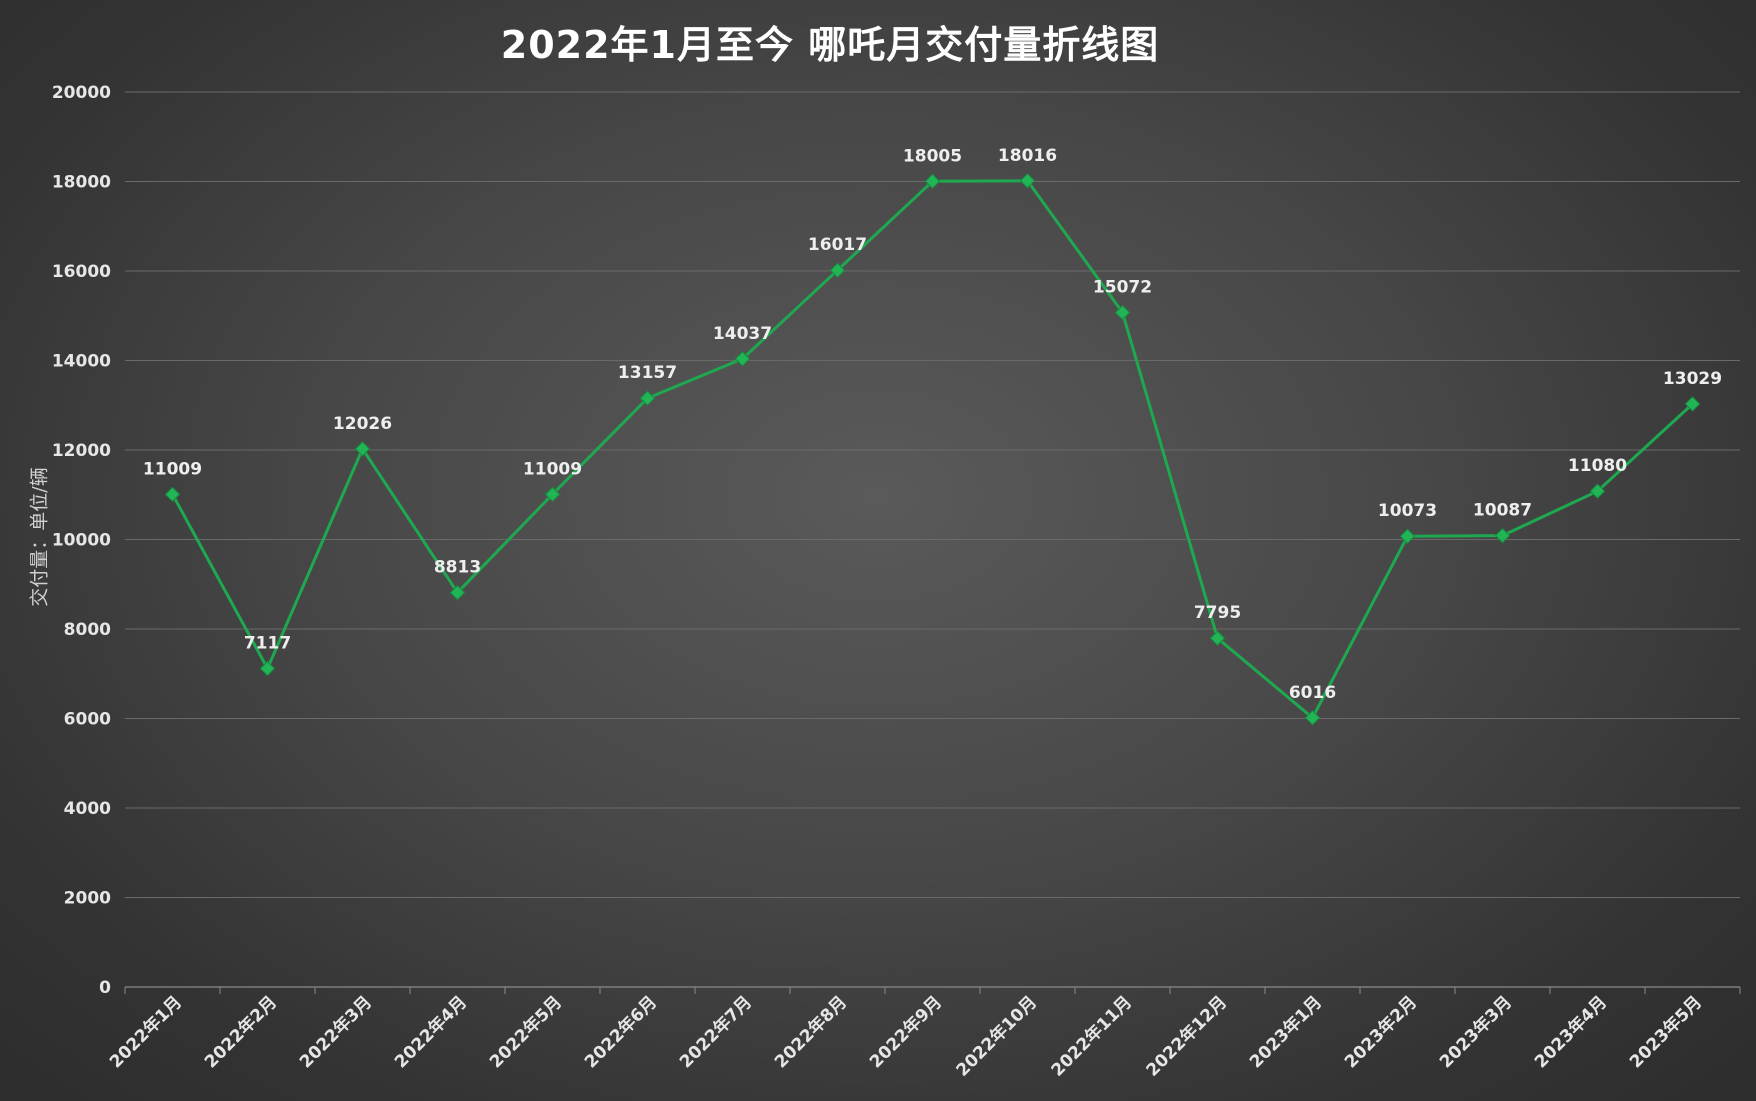 The width and height of the screenshot is (1756, 1101). What do you see at coordinates (1380, 1032) in the screenshot?
I see `x-tick-label: 2023年2月` at bounding box center [1380, 1032].